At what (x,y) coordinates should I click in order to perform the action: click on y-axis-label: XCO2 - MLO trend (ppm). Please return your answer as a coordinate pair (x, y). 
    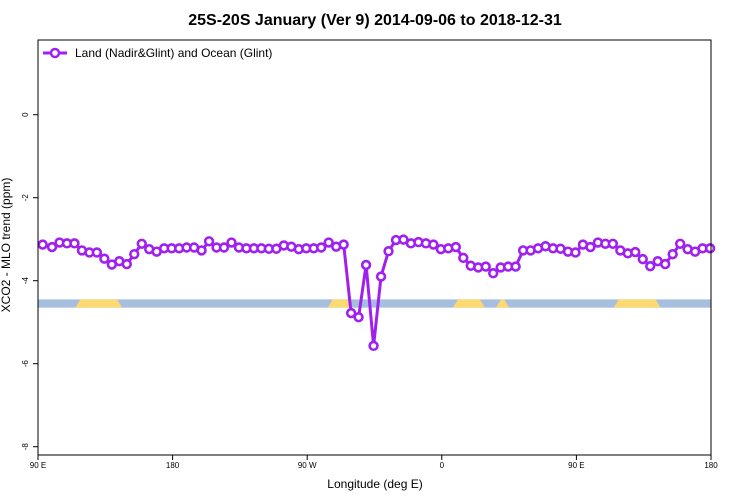
    Looking at the image, I should click on (6, 245).